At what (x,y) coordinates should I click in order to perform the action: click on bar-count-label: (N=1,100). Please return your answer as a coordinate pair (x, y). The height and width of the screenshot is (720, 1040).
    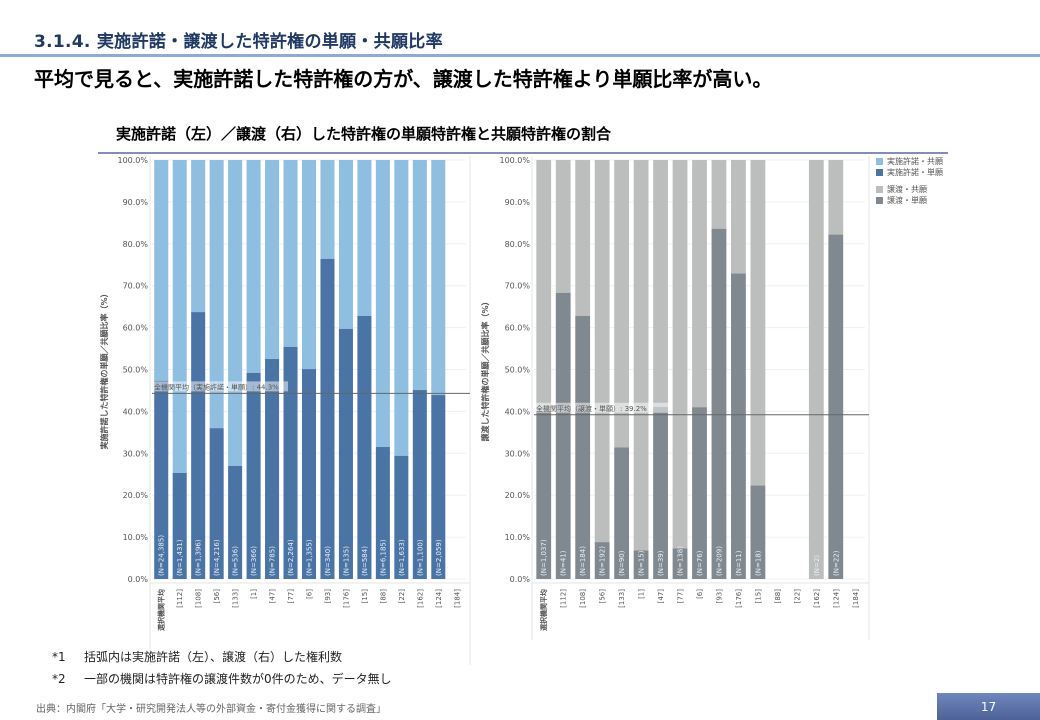
    Looking at the image, I should click on (420, 557).